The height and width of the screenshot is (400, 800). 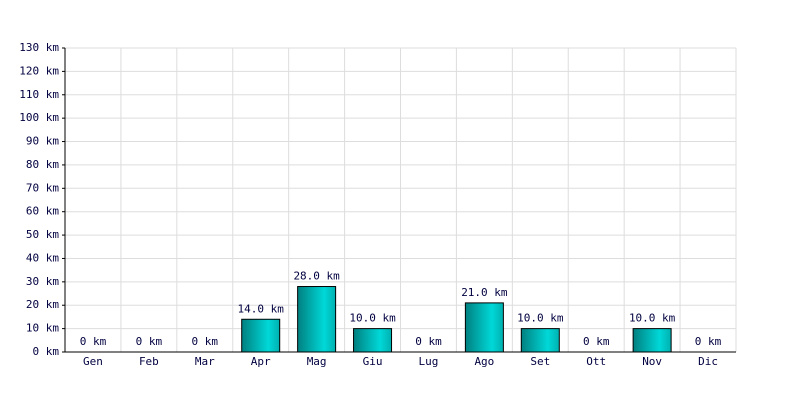 What do you see at coordinates (149, 361) in the screenshot?
I see `x-tick-label: Feb` at bounding box center [149, 361].